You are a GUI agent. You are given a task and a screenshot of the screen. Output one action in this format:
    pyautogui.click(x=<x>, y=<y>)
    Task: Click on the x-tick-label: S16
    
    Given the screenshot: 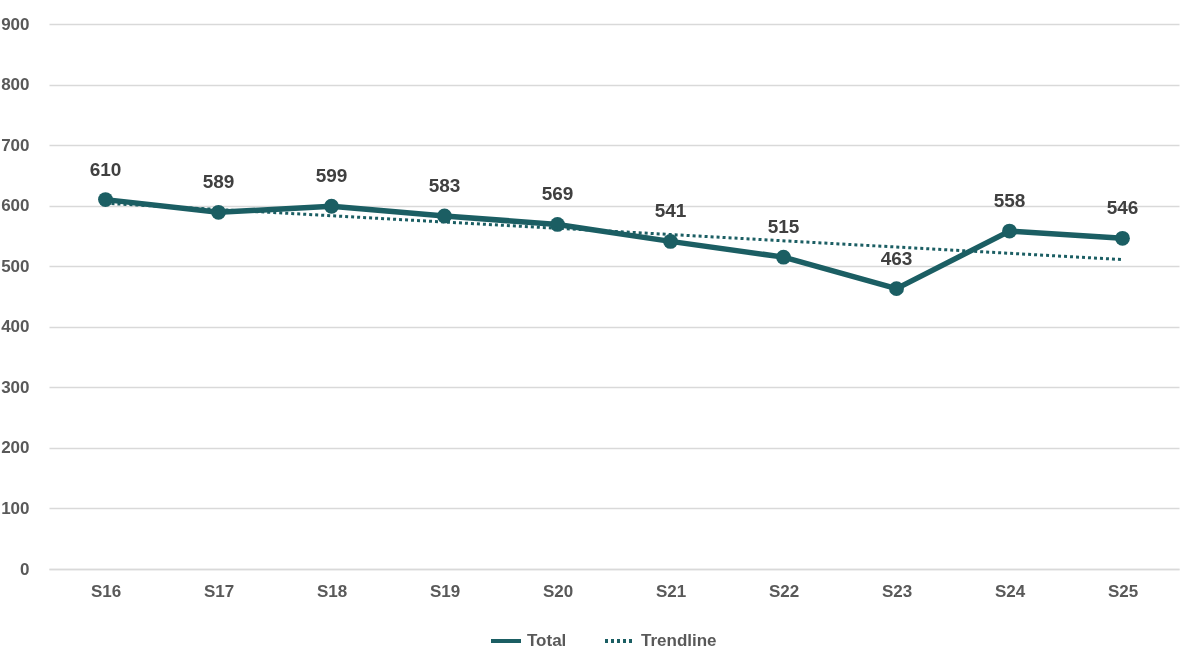 What is the action you would take?
    pyautogui.click(x=106, y=591)
    